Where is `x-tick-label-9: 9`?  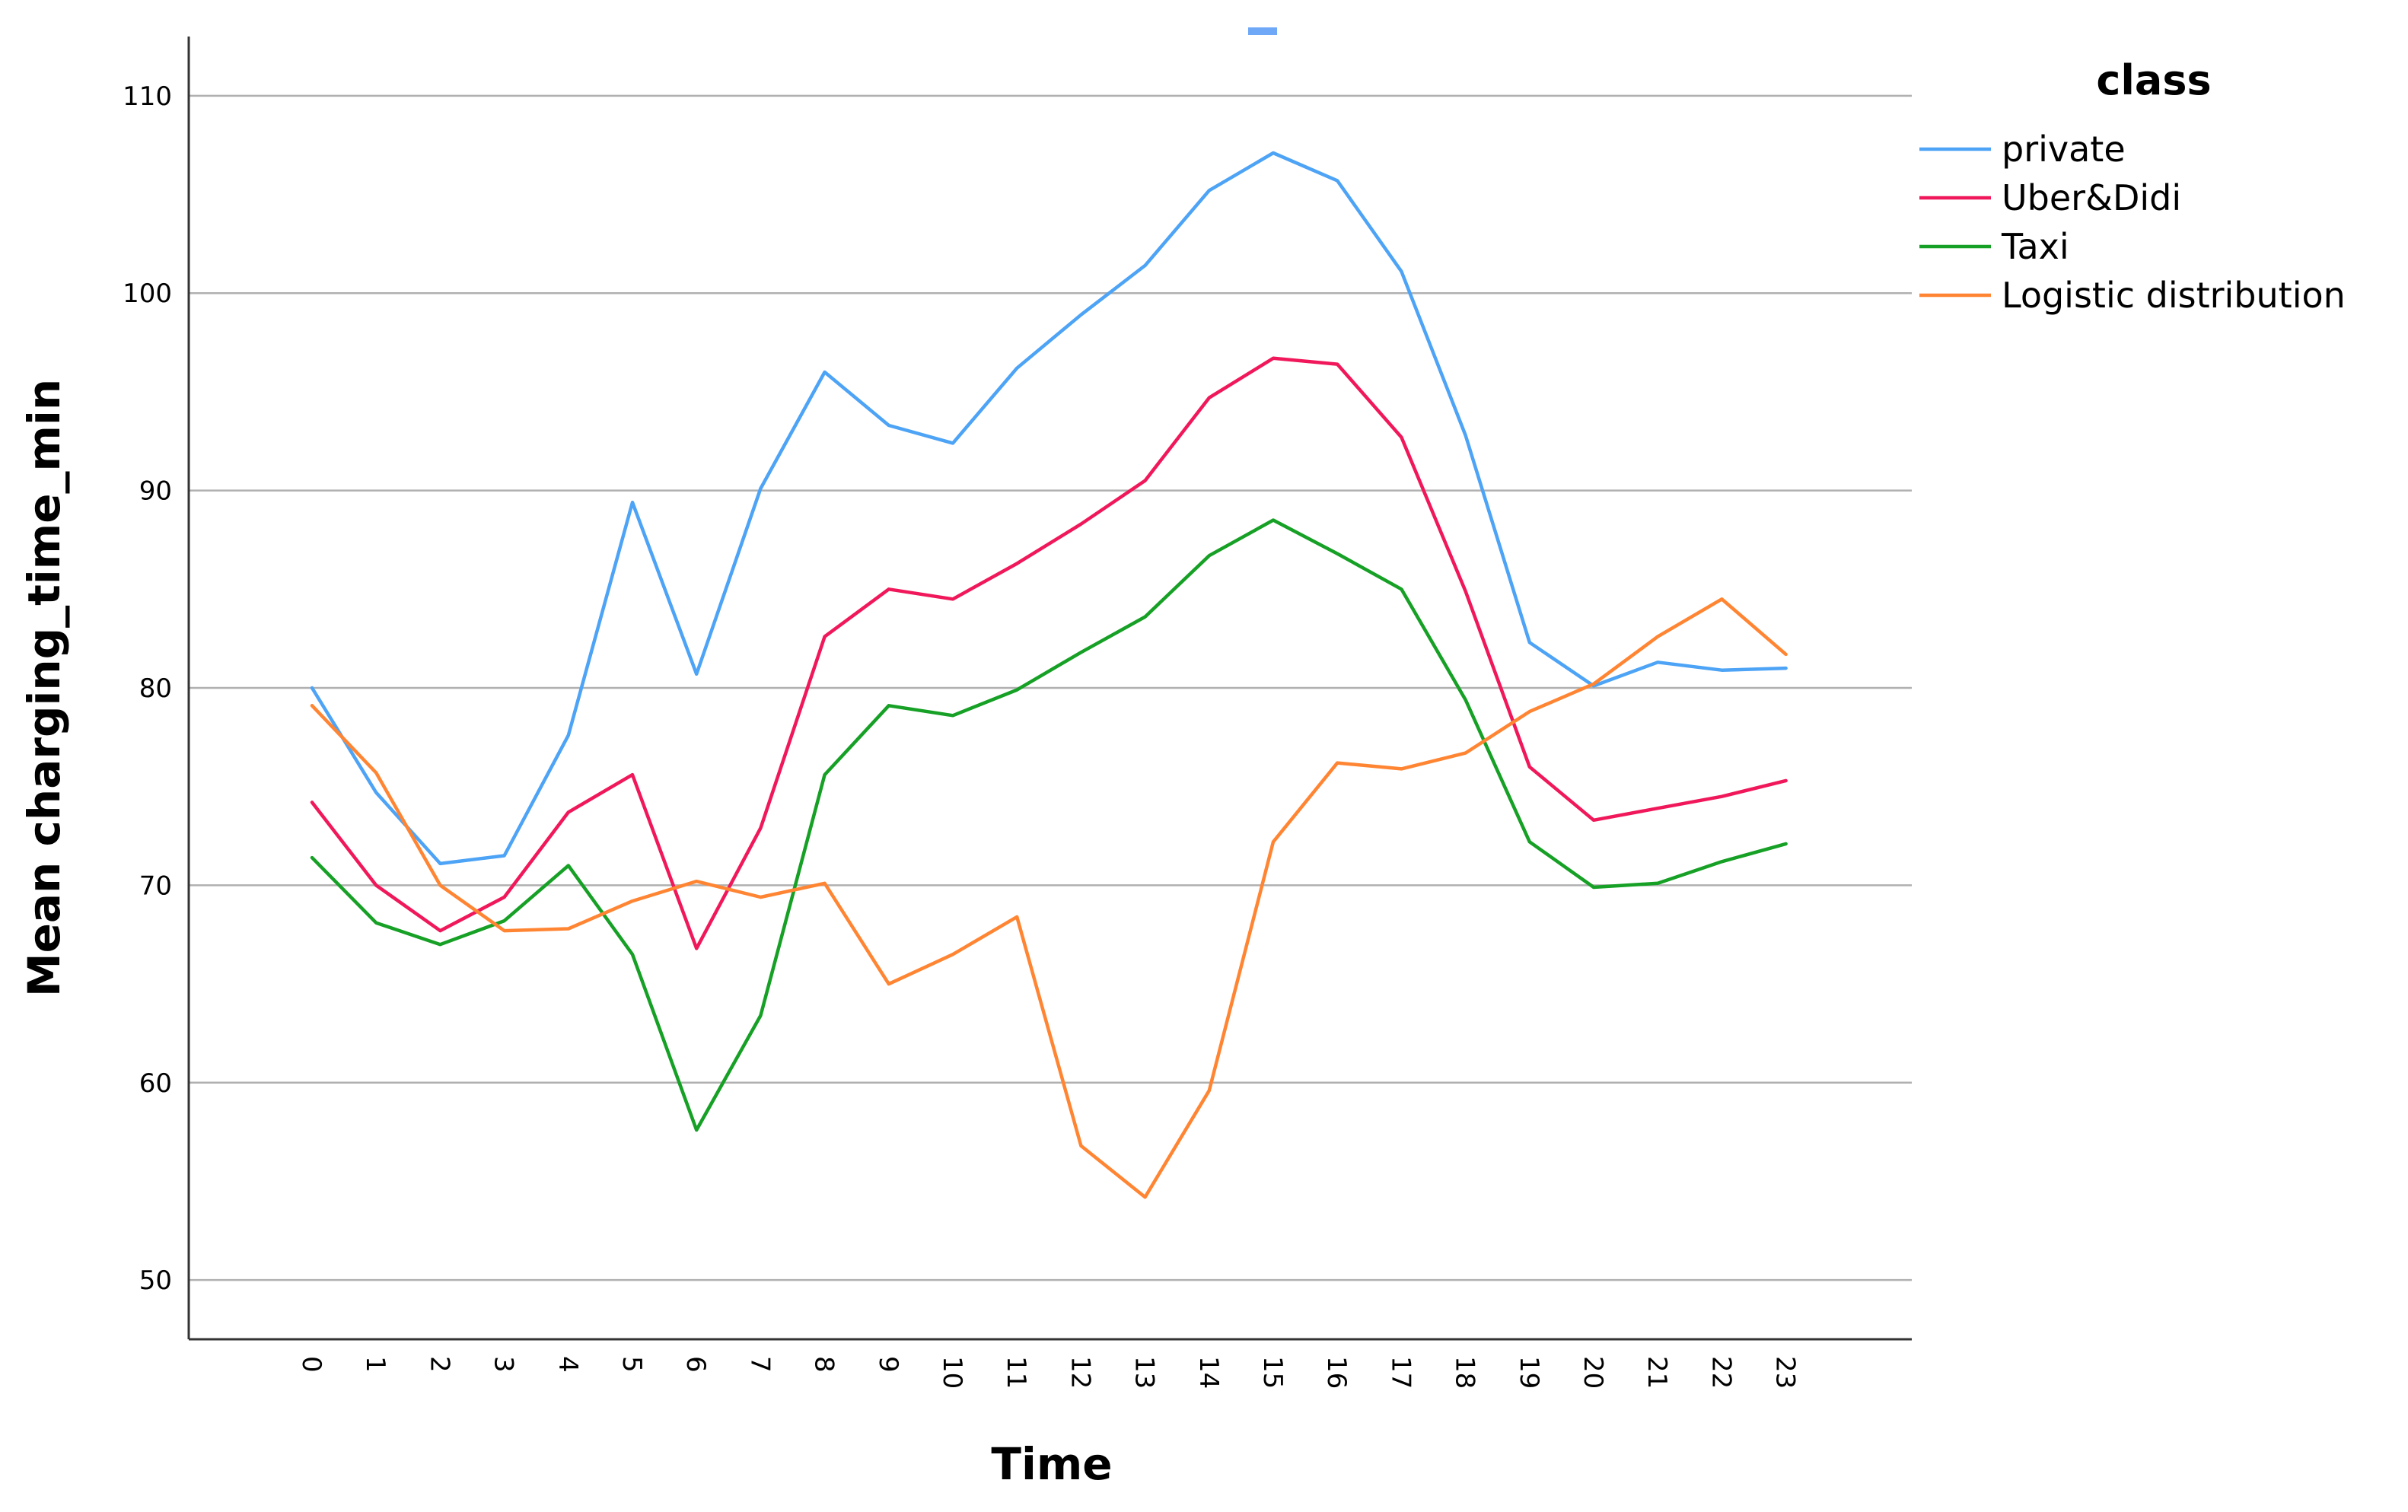
x-tick-label-9: 9 is located at coordinates (888, 1364).